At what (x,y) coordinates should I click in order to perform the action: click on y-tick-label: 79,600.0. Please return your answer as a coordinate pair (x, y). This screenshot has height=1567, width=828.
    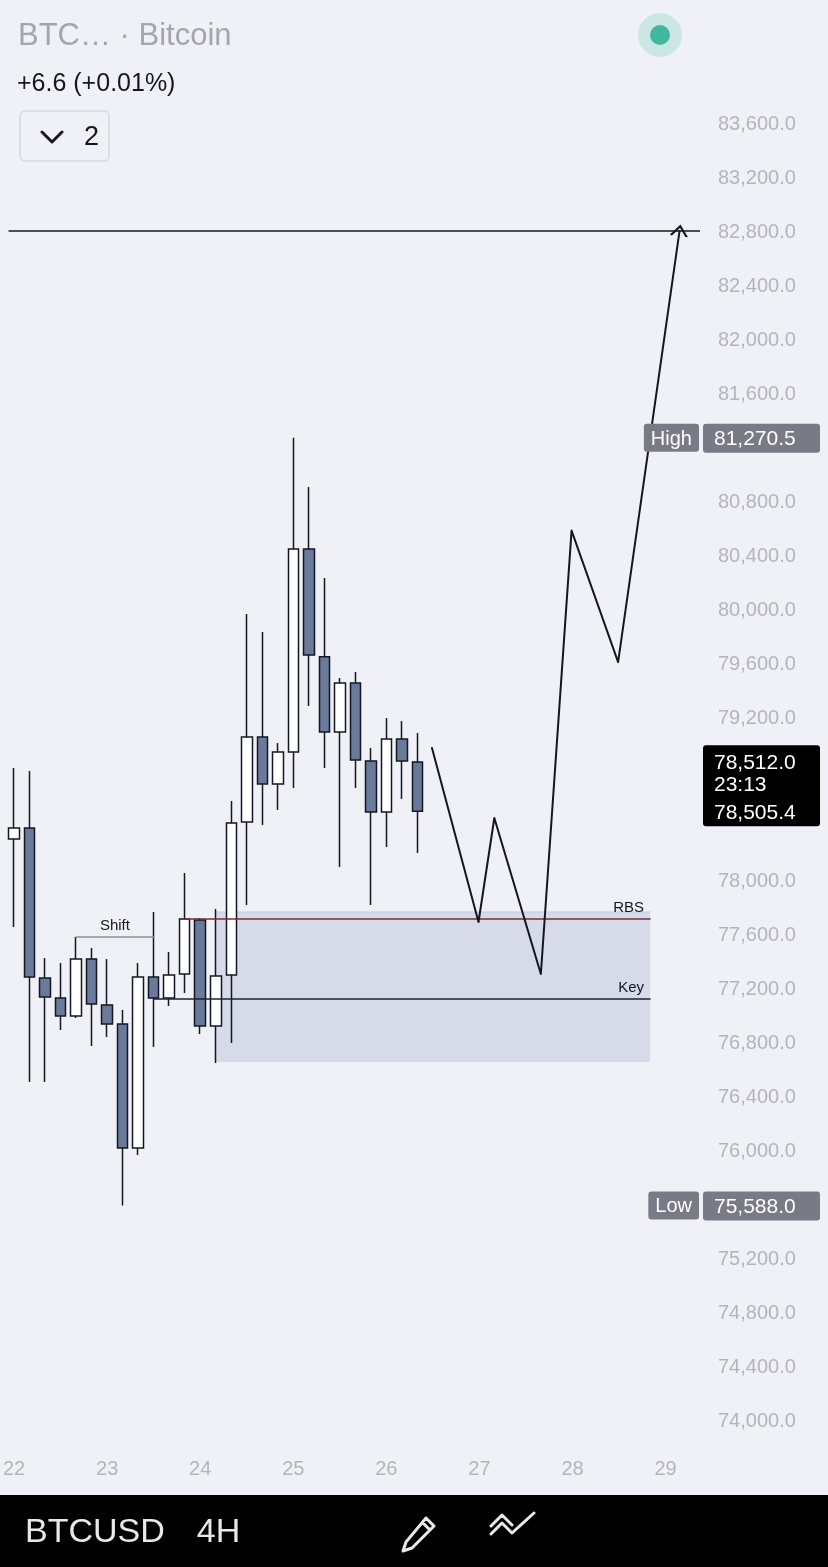
    Looking at the image, I should click on (757, 663).